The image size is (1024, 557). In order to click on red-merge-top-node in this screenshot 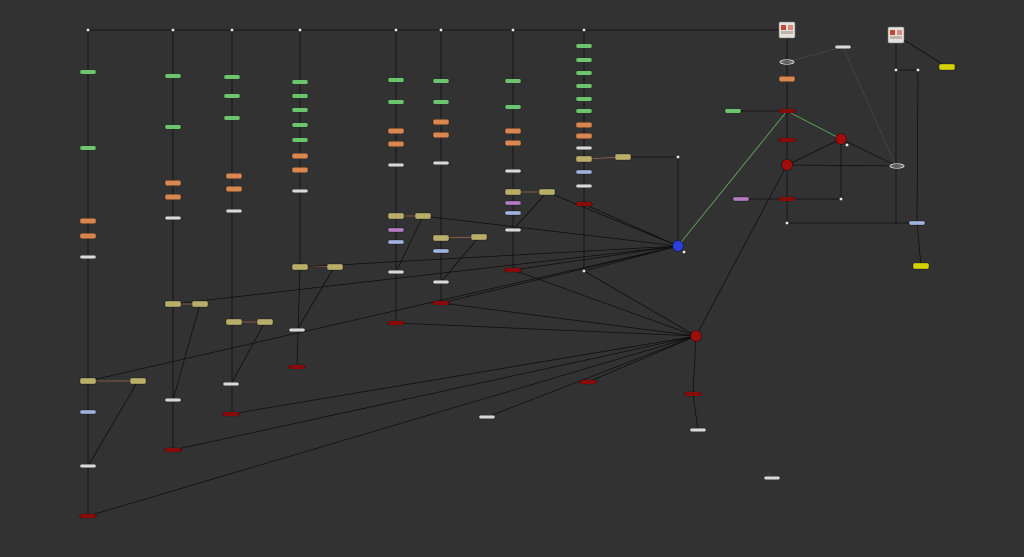, I will do `click(787, 165)`.